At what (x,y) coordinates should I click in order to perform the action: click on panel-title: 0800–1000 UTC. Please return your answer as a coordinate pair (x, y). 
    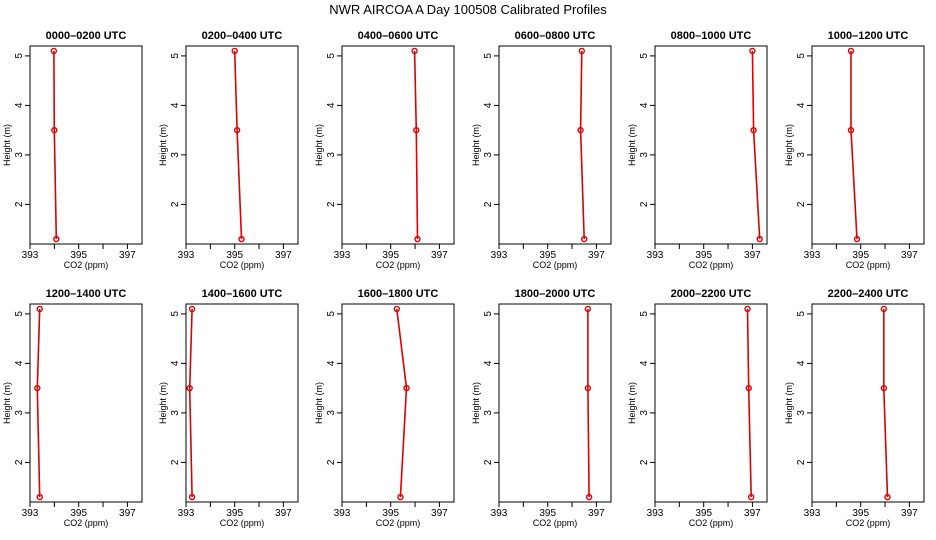
    Looking at the image, I should click on (711, 36).